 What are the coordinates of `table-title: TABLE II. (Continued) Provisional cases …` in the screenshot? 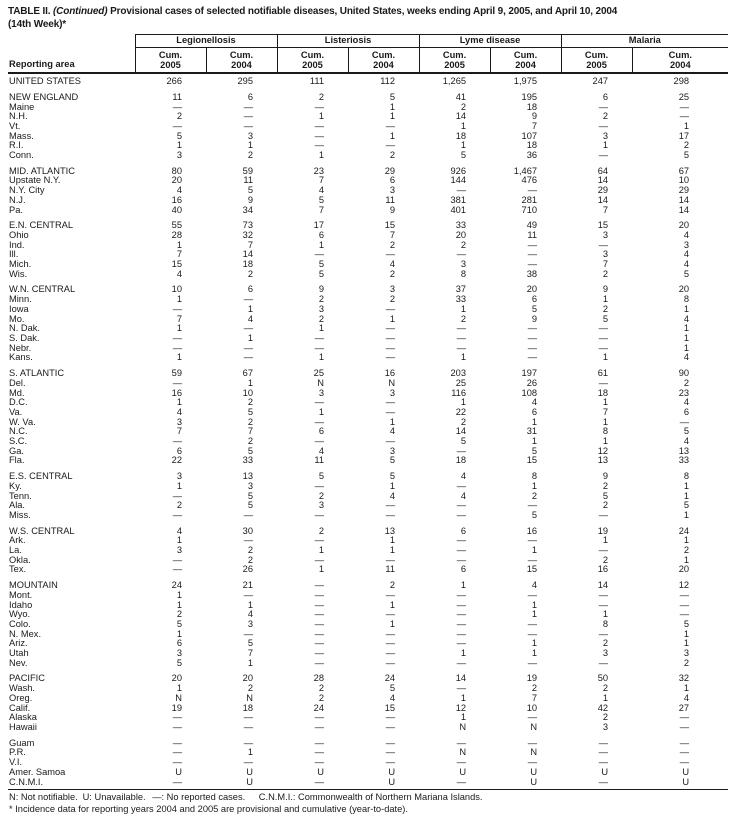 It's located at (368, 18).